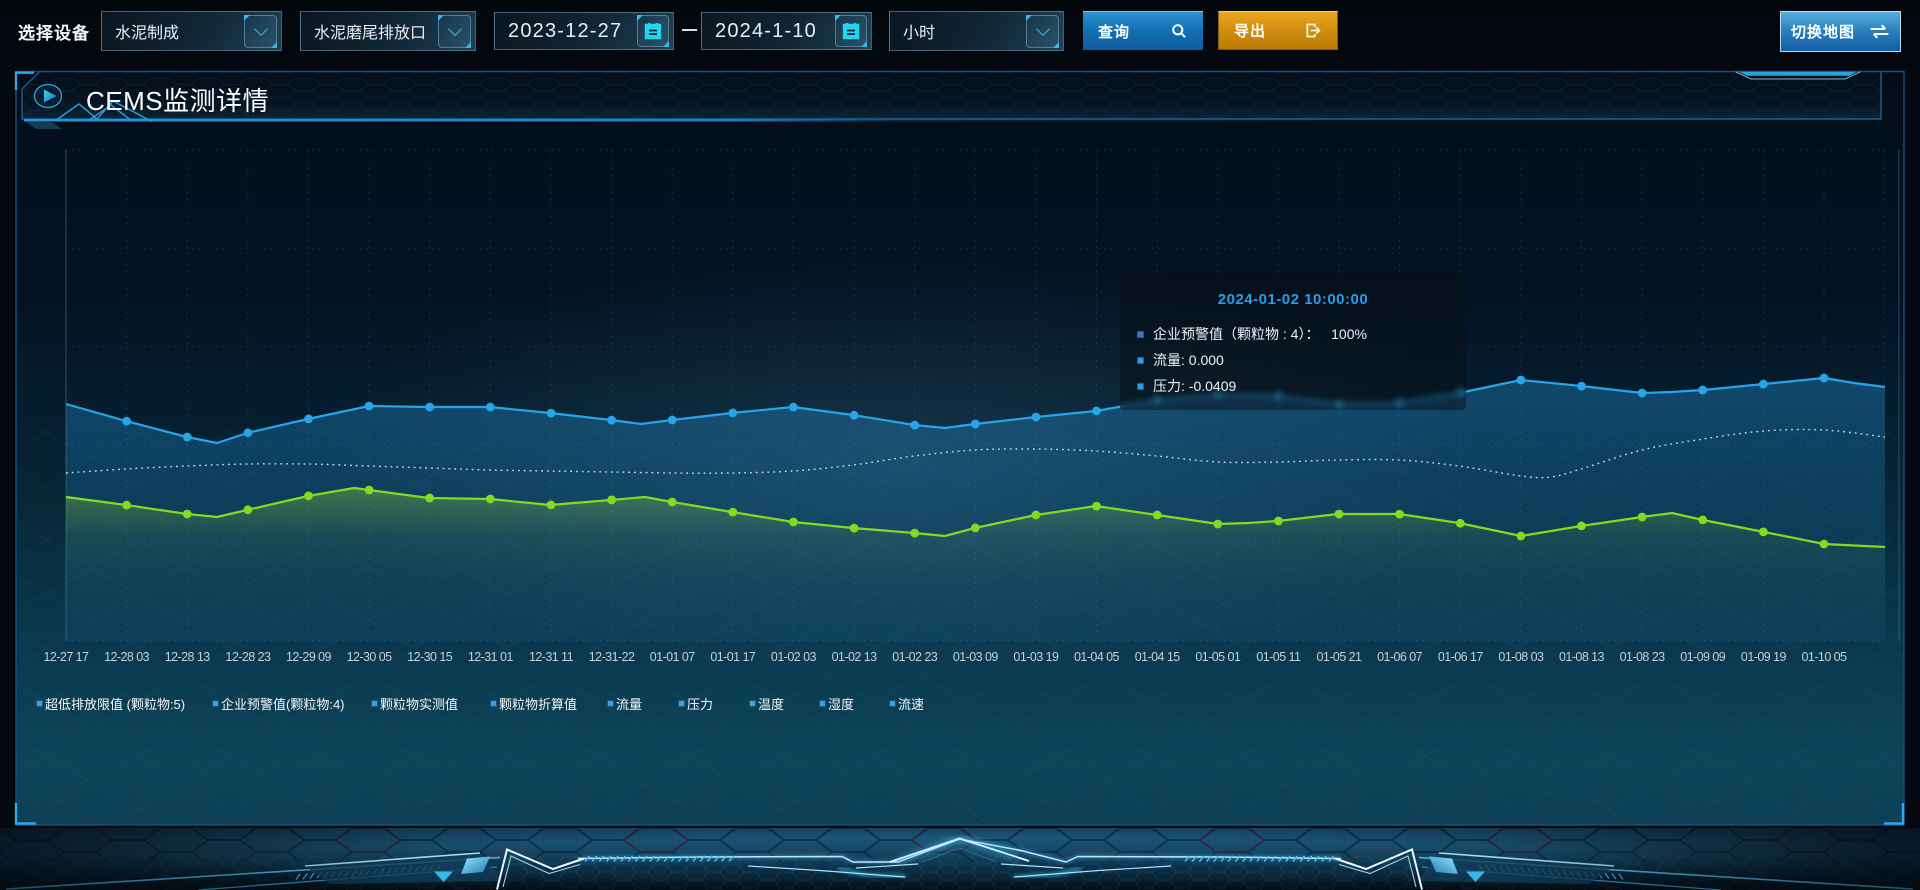 This screenshot has height=890, width=1920. Describe the element at coordinates (127, 657) in the screenshot. I see `svg-text: 12-28 03` at that location.